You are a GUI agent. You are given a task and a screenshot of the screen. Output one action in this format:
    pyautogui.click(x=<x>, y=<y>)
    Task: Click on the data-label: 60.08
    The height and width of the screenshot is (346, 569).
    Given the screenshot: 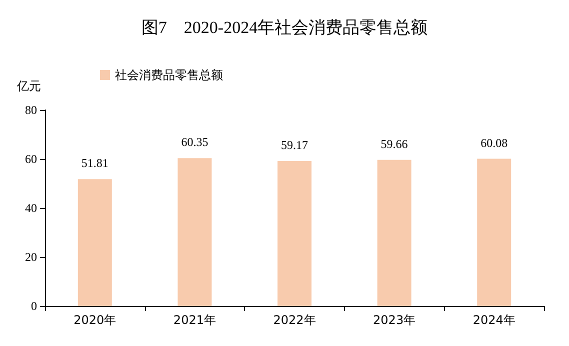 What is the action you would take?
    pyautogui.click(x=494, y=143)
    